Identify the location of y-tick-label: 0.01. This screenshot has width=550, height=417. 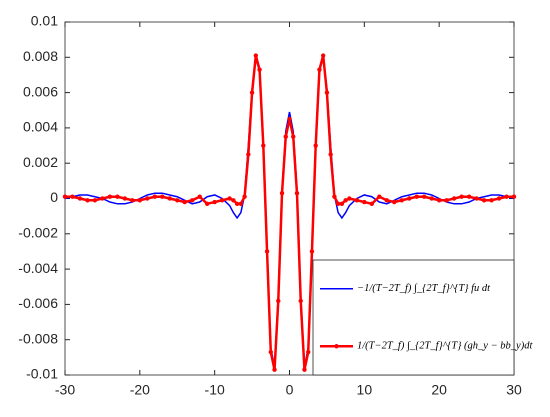
(44, 21).